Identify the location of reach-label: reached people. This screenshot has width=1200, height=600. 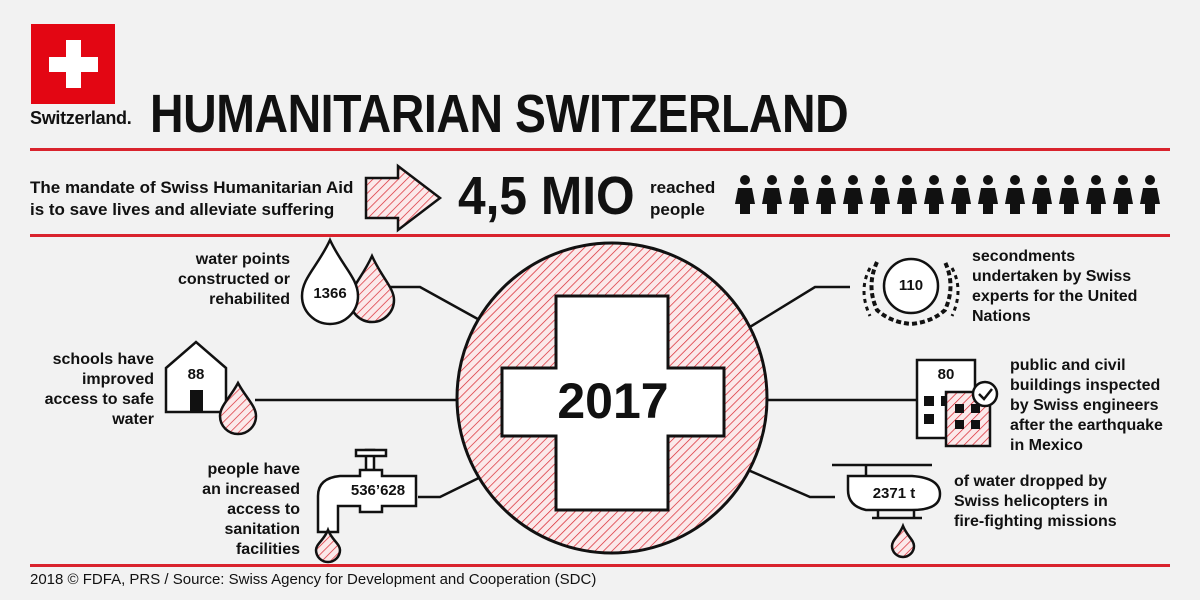
(683, 198).